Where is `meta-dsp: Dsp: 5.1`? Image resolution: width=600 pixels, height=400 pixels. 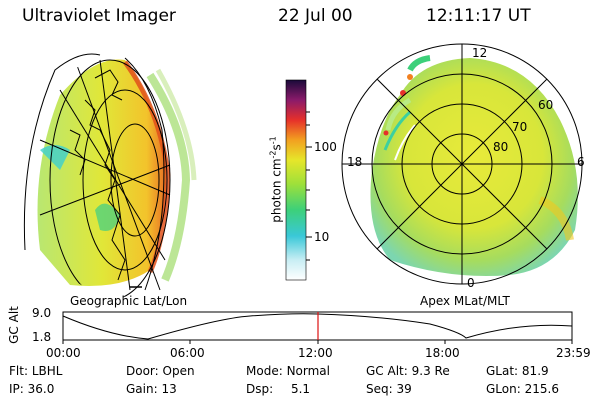
meta-dsp: Dsp: 5.1 is located at coordinates (278, 389).